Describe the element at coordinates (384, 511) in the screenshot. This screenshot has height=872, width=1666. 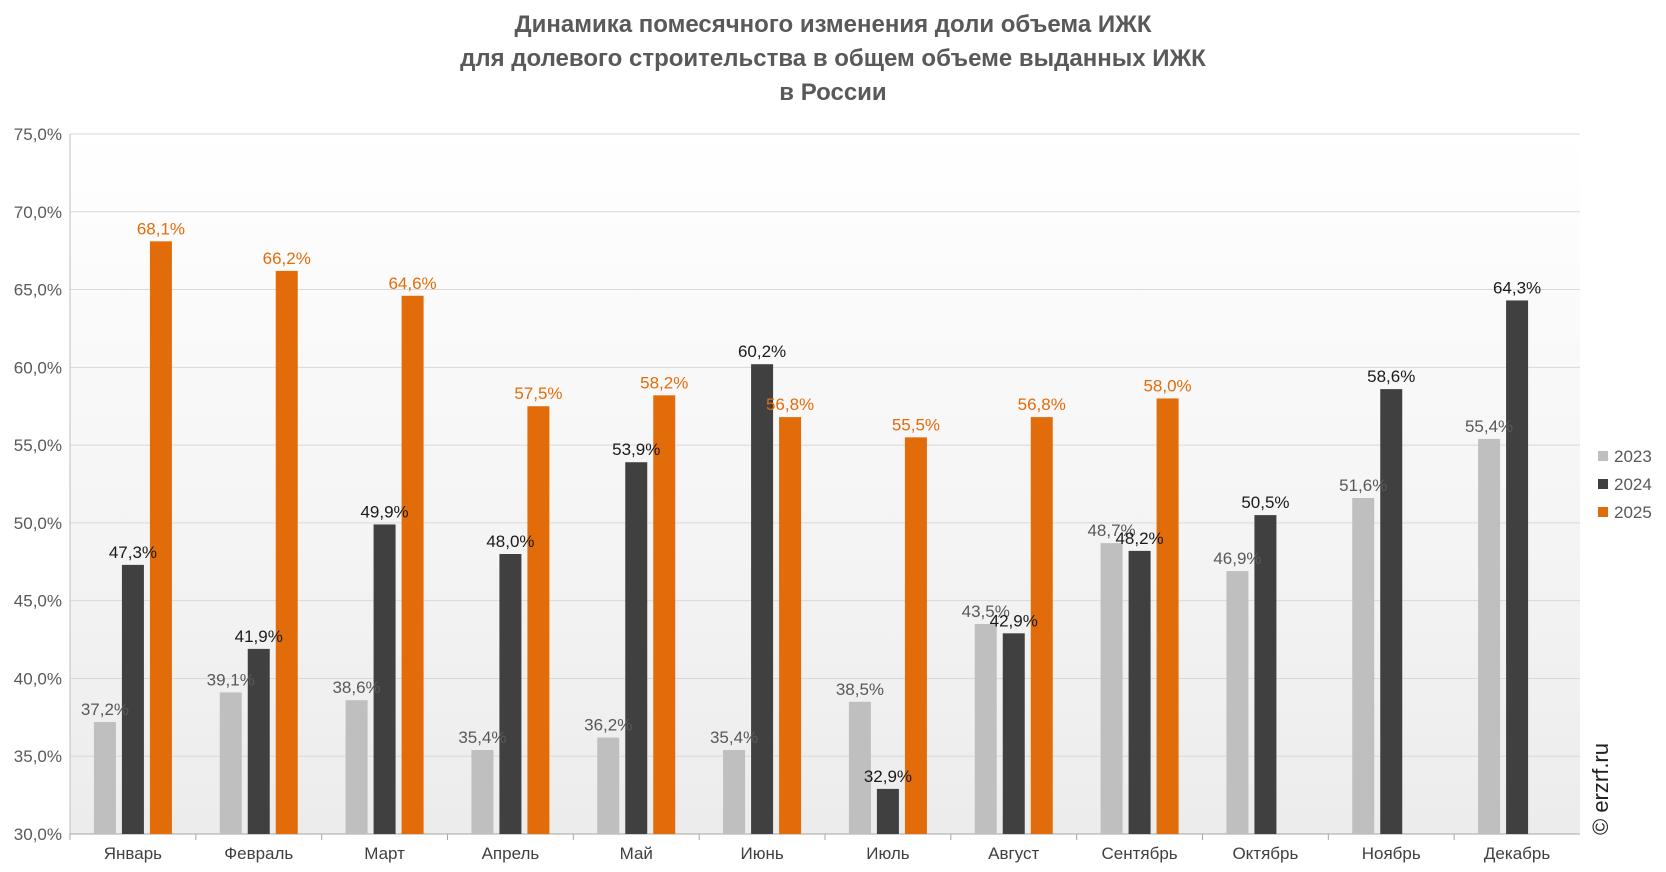
I see `data-label-2024: 49,9%` at that location.